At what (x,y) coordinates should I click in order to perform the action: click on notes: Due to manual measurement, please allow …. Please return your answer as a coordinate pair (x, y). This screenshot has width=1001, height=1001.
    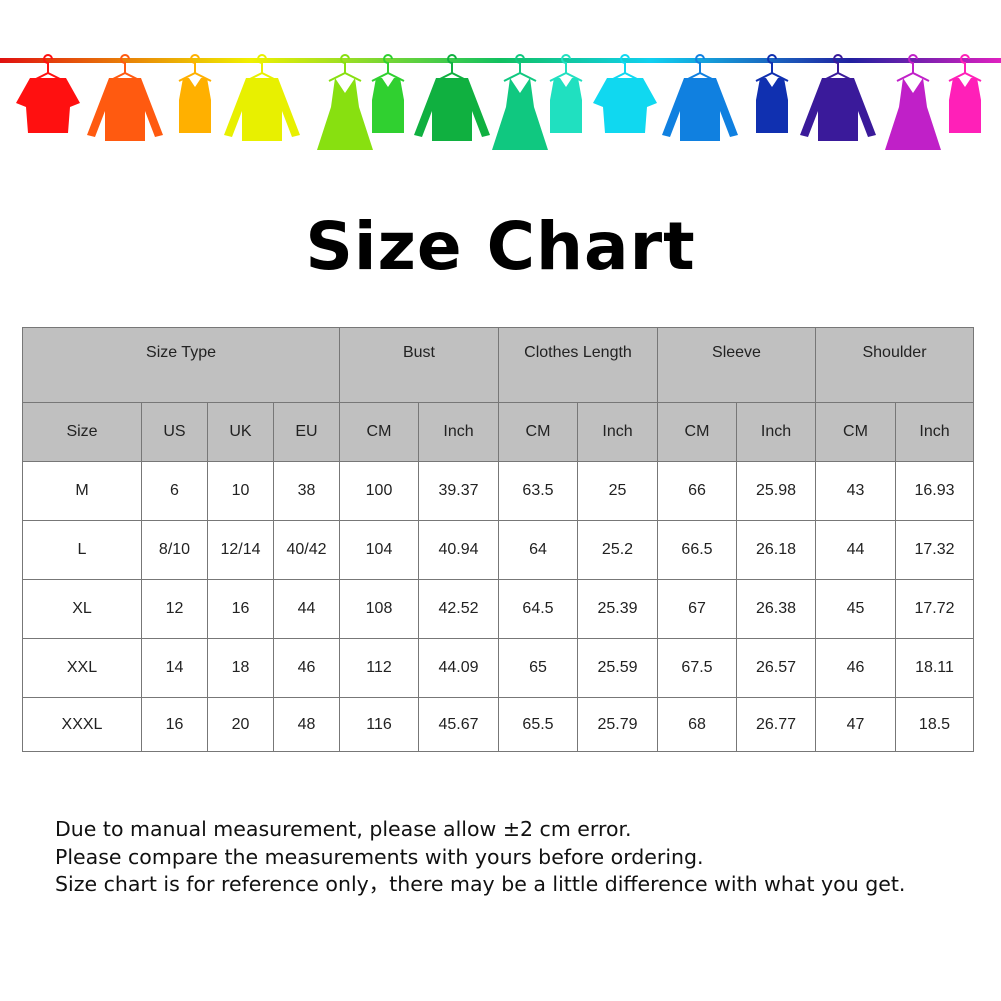
    Looking at the image, I should click on (480, 857).